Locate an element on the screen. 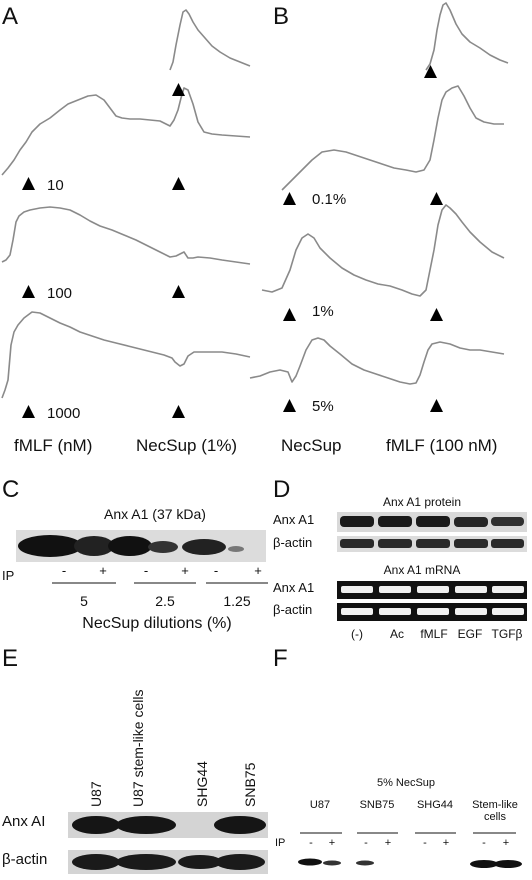 This screenshot has width=532, height=880. panel-a-arrow-1000-left is located at coordinates (28, 411).